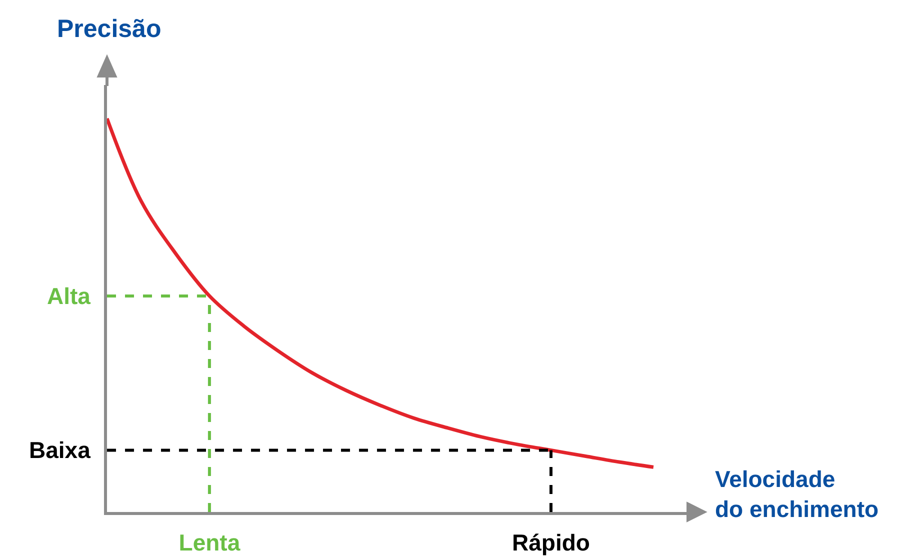  What do you see at coordinates (209, 543) in the screenshot?
I see `x-tick-label: Lenta` at bounding box center [209, 543].